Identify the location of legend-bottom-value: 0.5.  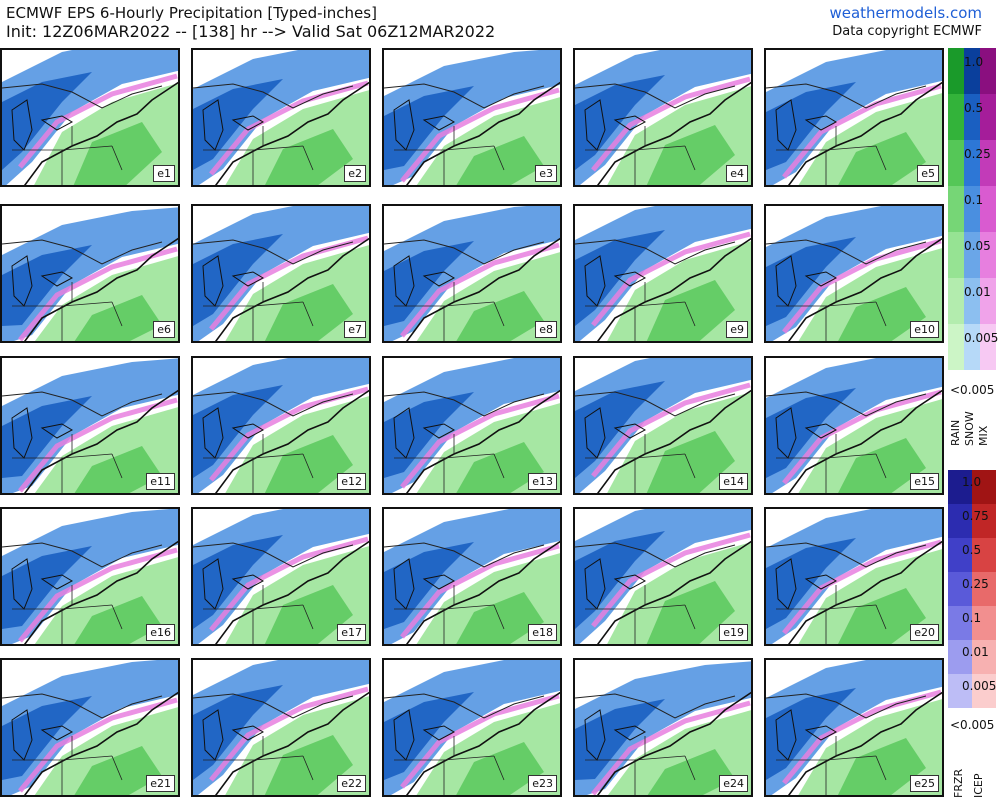
(971, 550).